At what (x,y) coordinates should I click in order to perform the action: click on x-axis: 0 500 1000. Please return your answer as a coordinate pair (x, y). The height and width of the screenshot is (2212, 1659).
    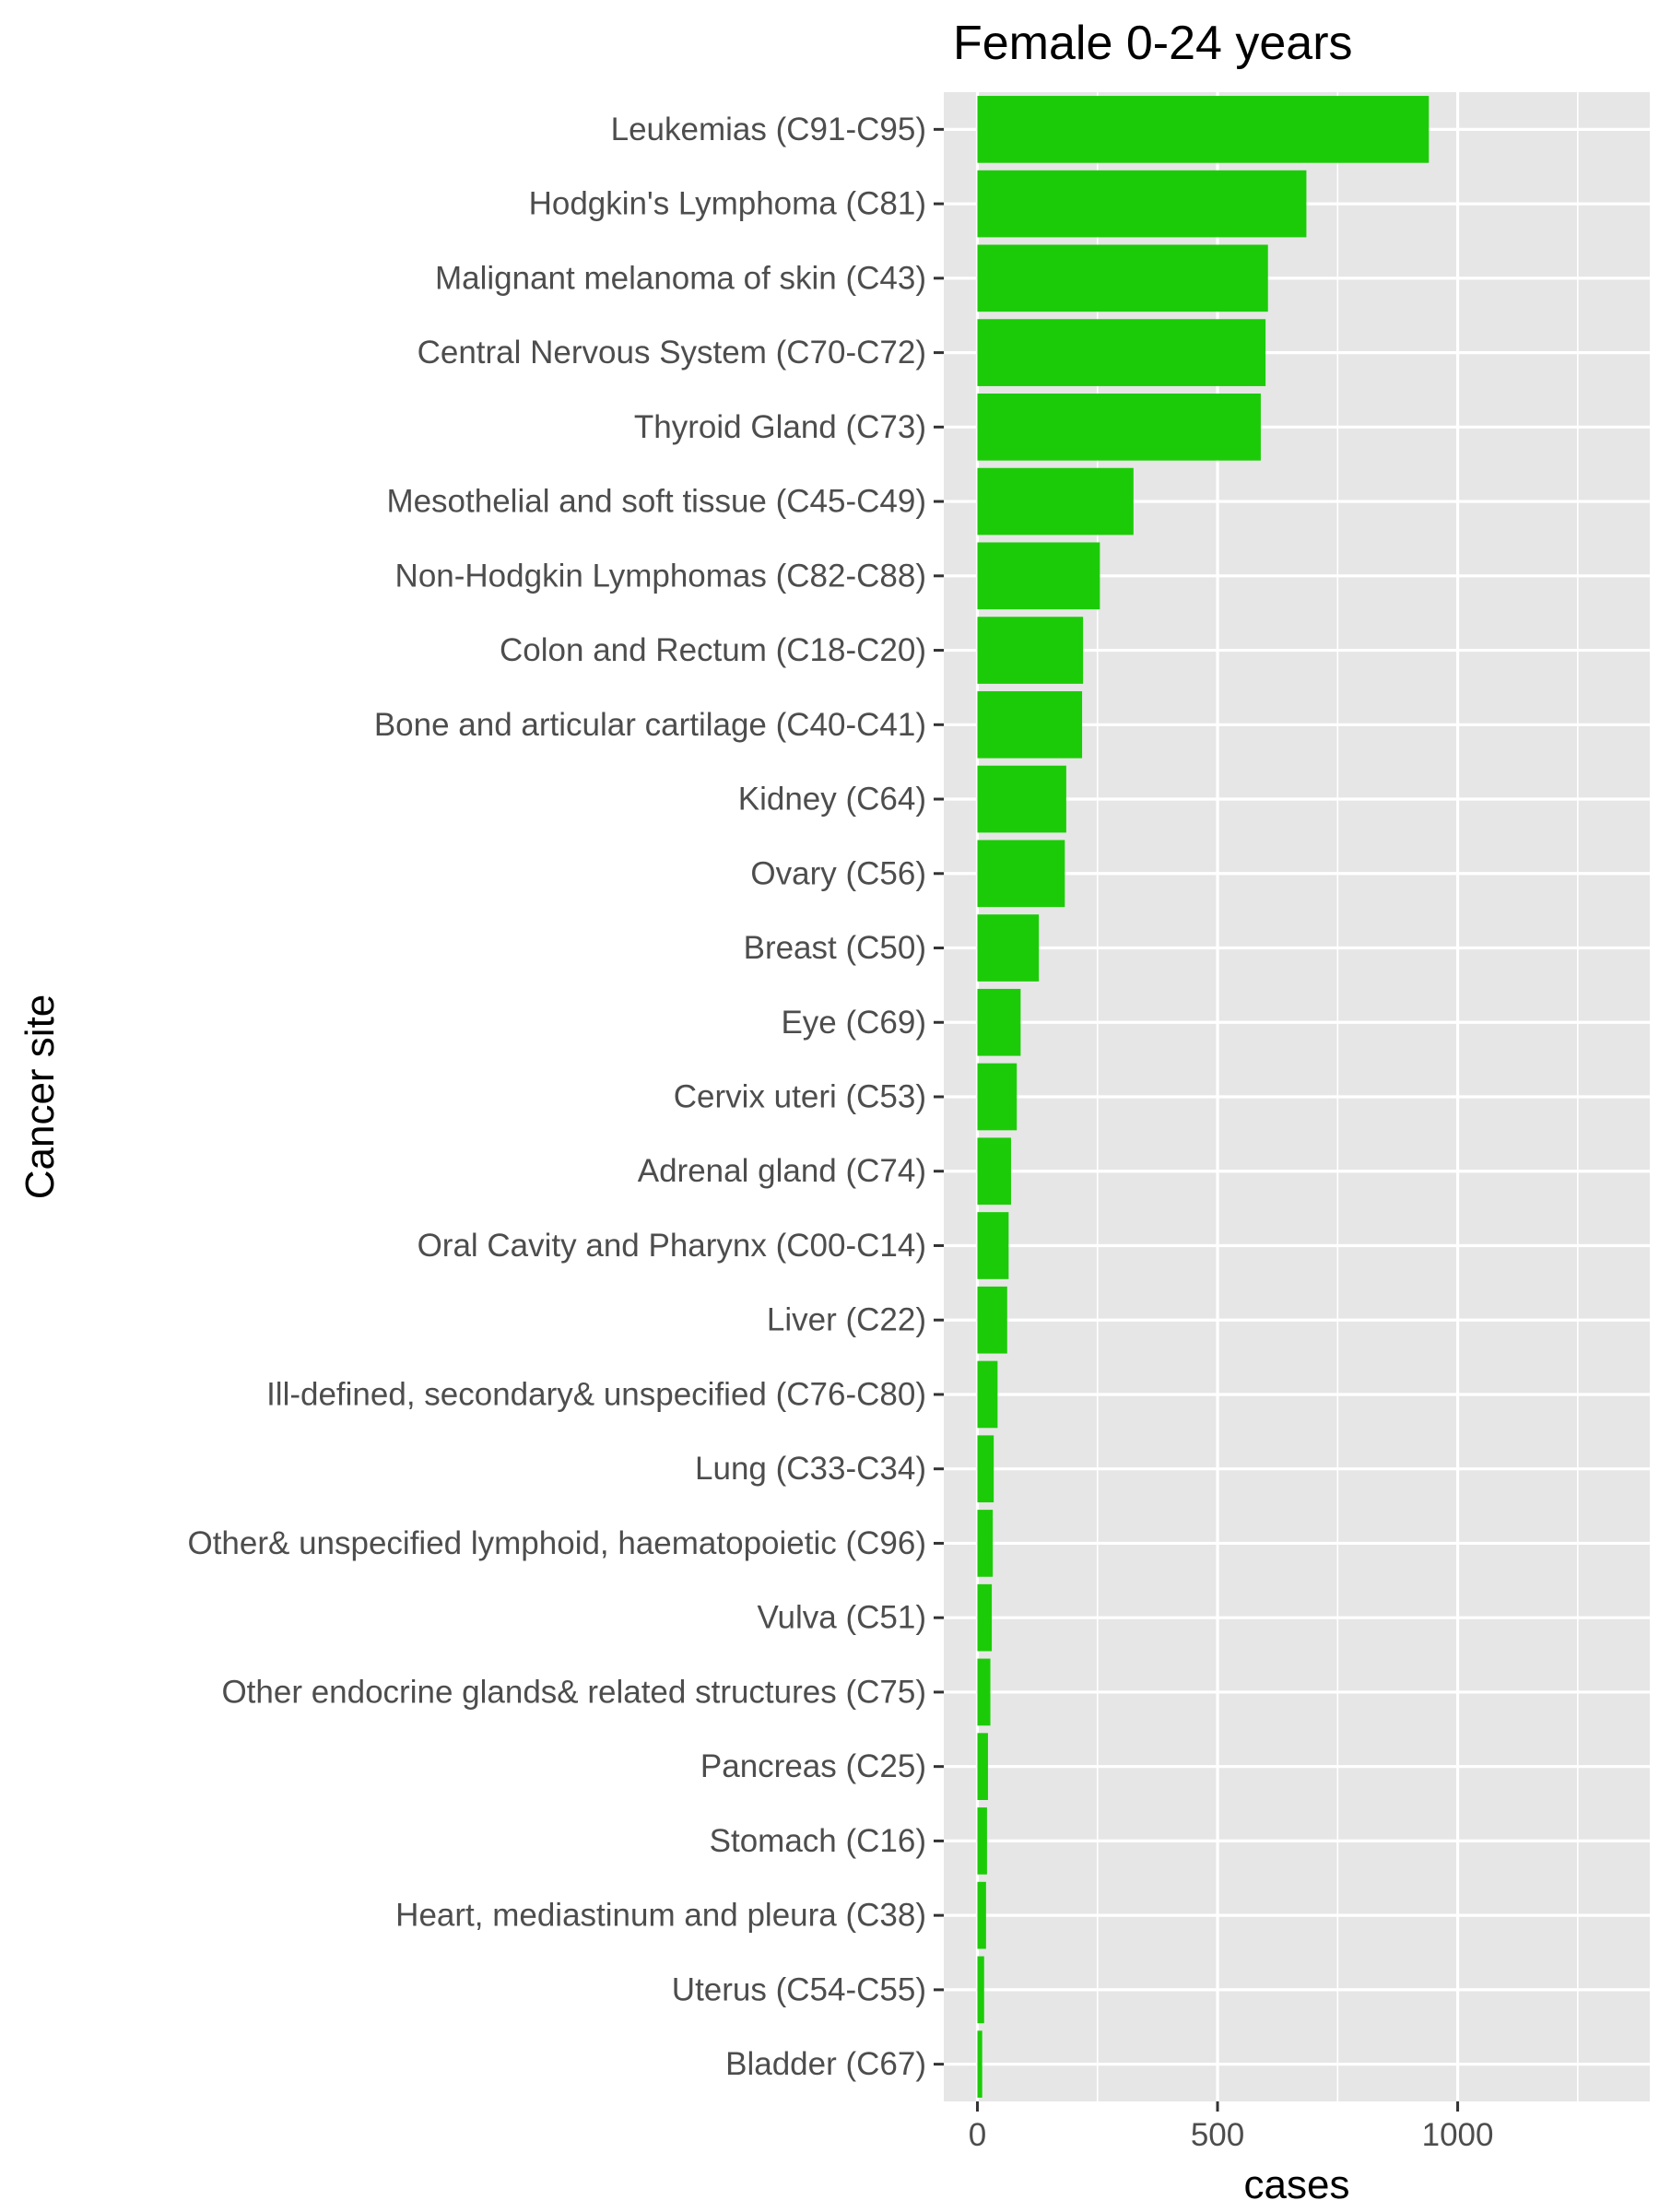
    Looking at the image, I should click on (1231, 2127).